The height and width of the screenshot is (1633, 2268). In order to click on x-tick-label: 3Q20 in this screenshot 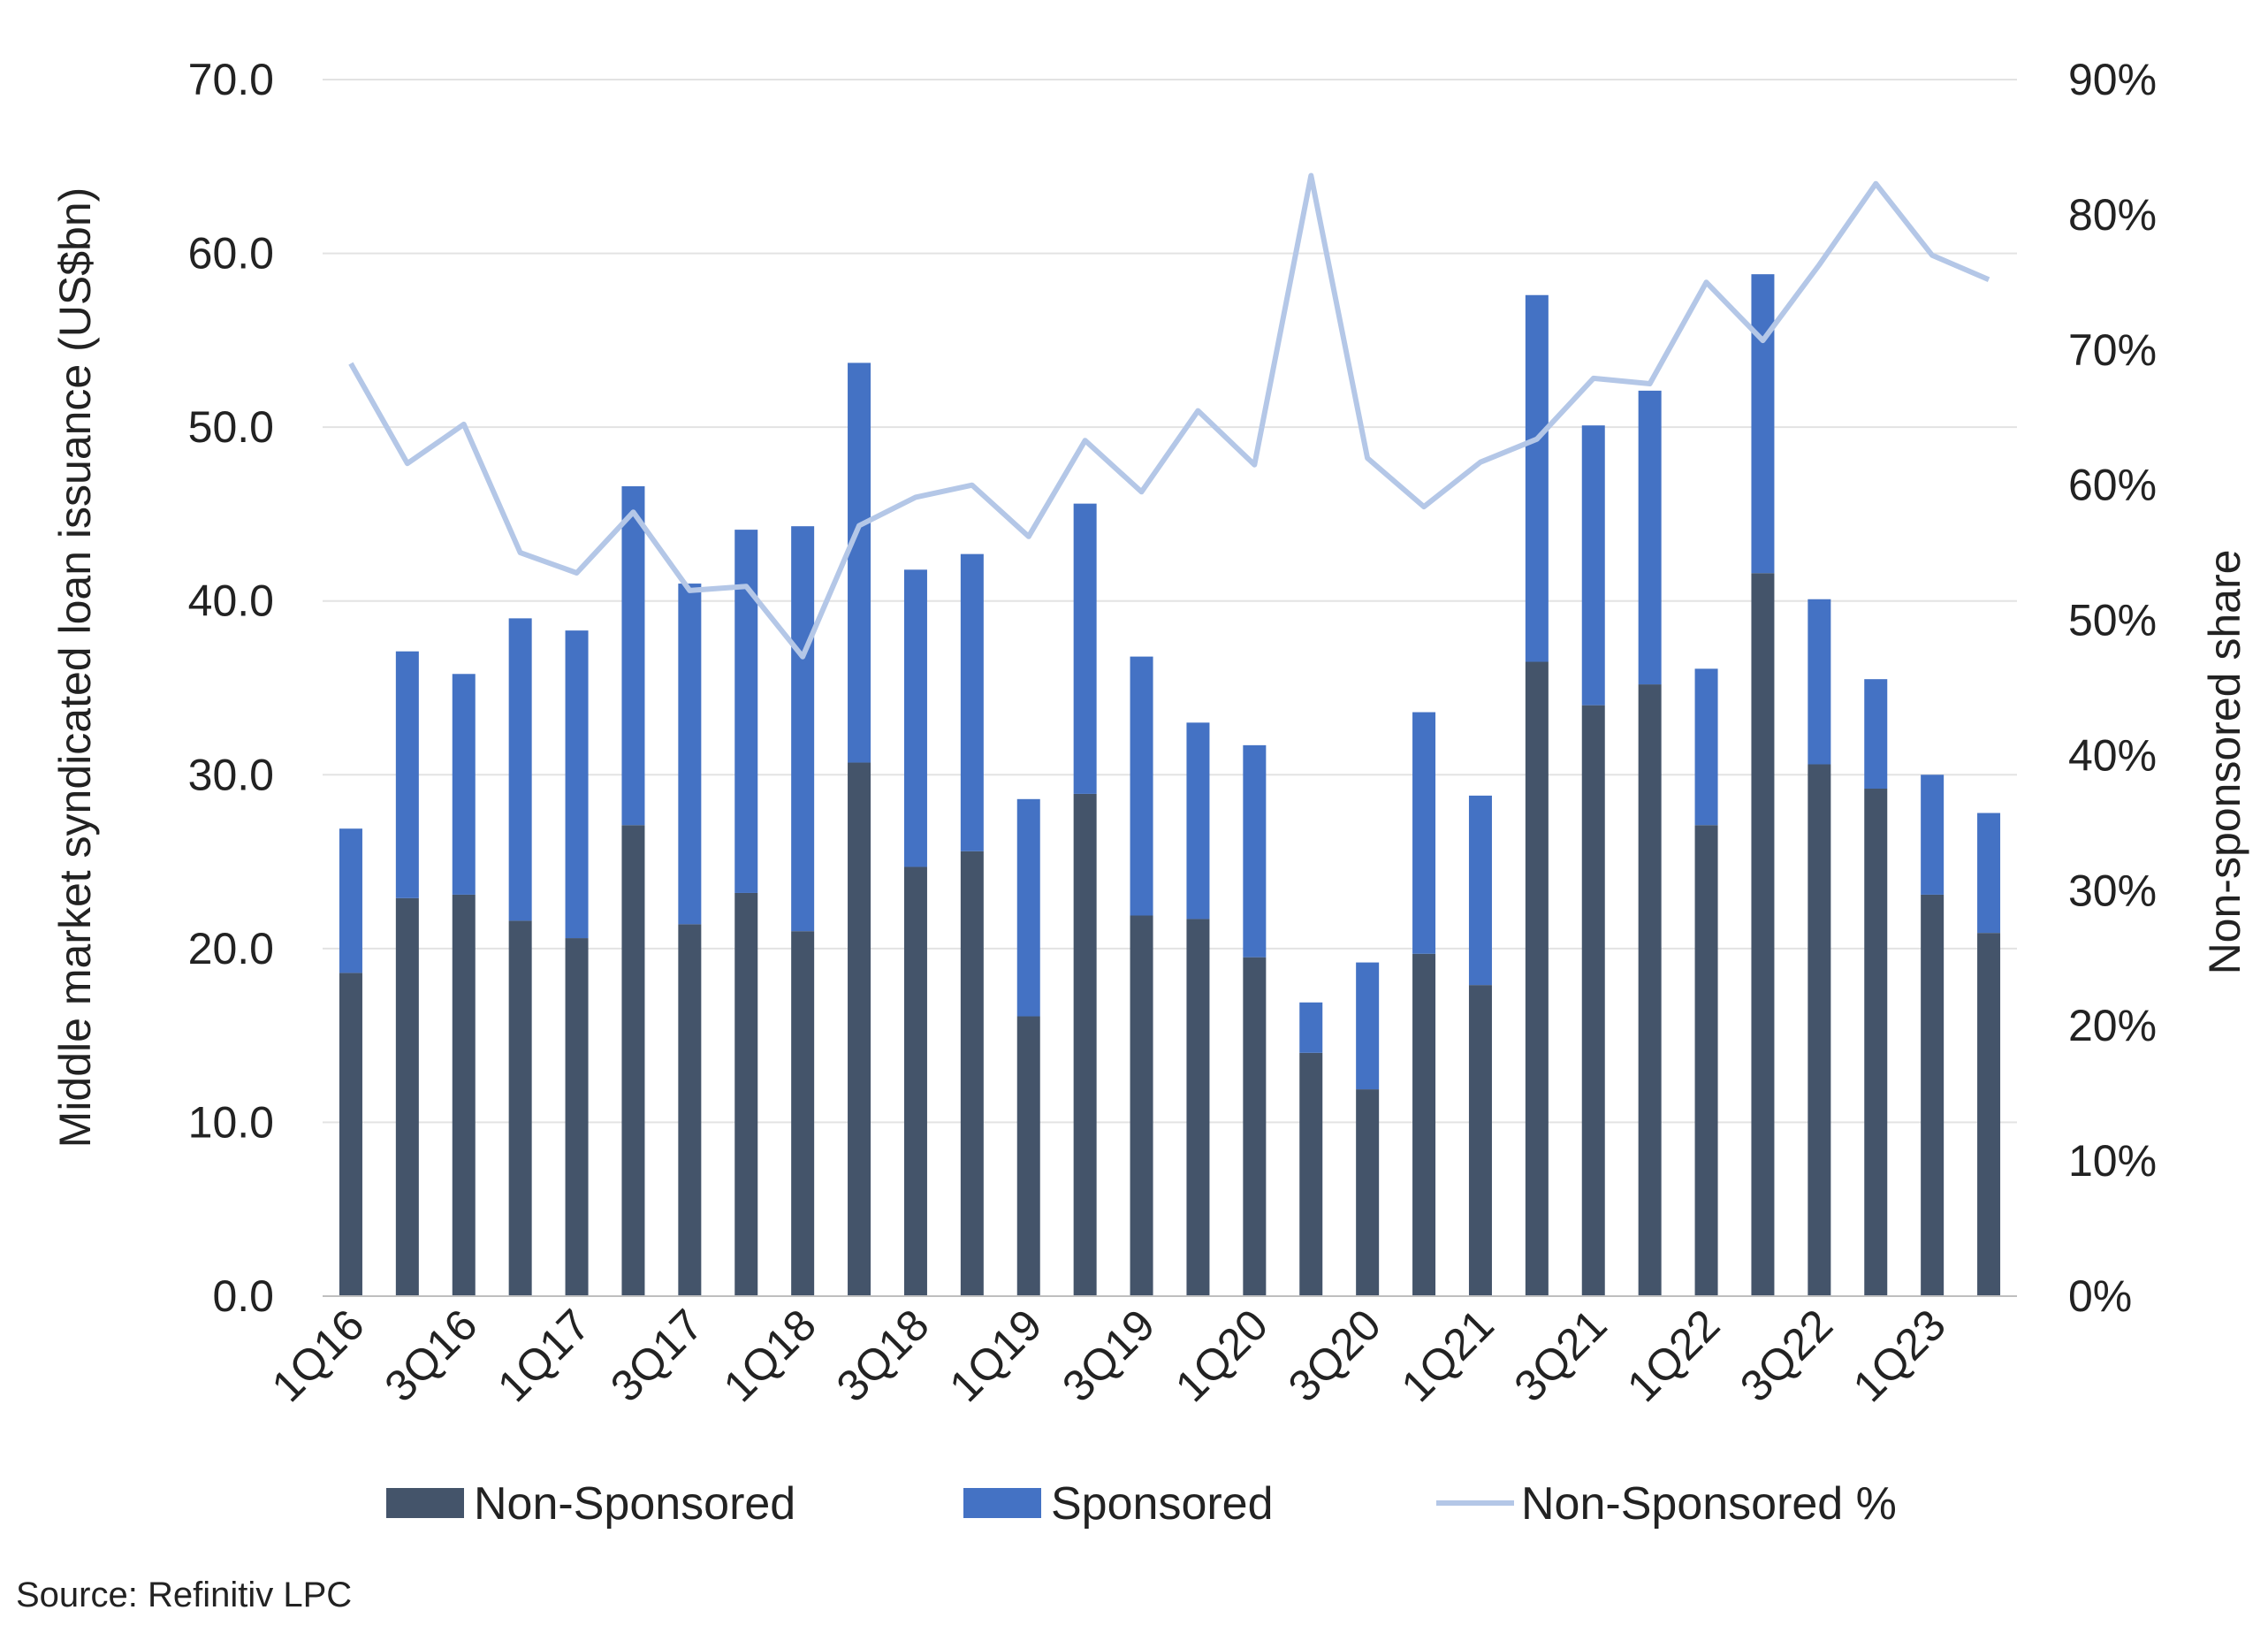, I will do `click(1335, 1355)`.